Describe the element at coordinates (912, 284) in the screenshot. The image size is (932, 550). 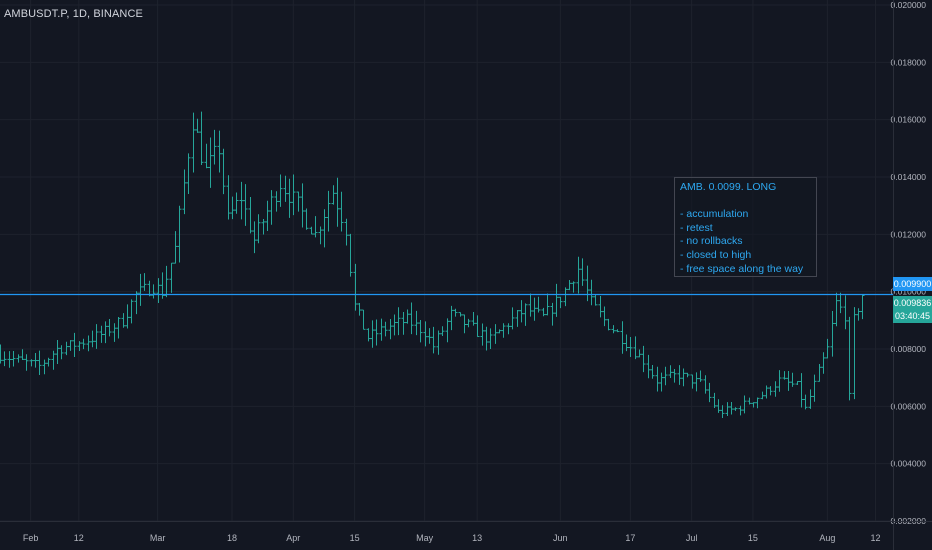
I see `level-price-tag: 0.009900` at that location.